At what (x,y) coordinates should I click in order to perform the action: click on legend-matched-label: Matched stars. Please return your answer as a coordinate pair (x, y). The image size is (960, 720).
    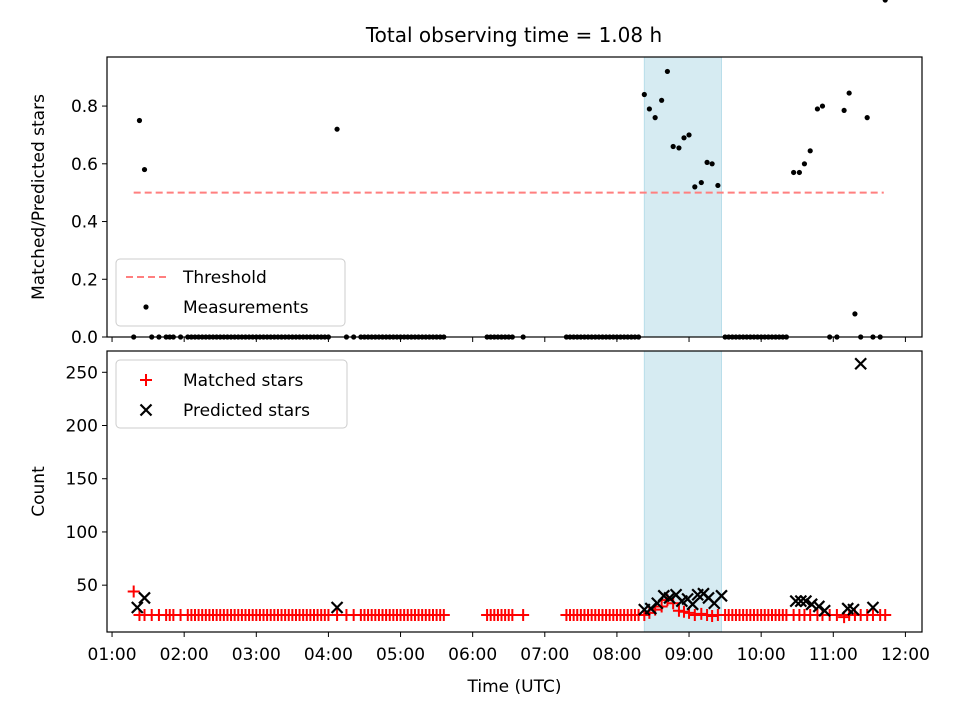
    Looking at the image, I should click on (243, 381).